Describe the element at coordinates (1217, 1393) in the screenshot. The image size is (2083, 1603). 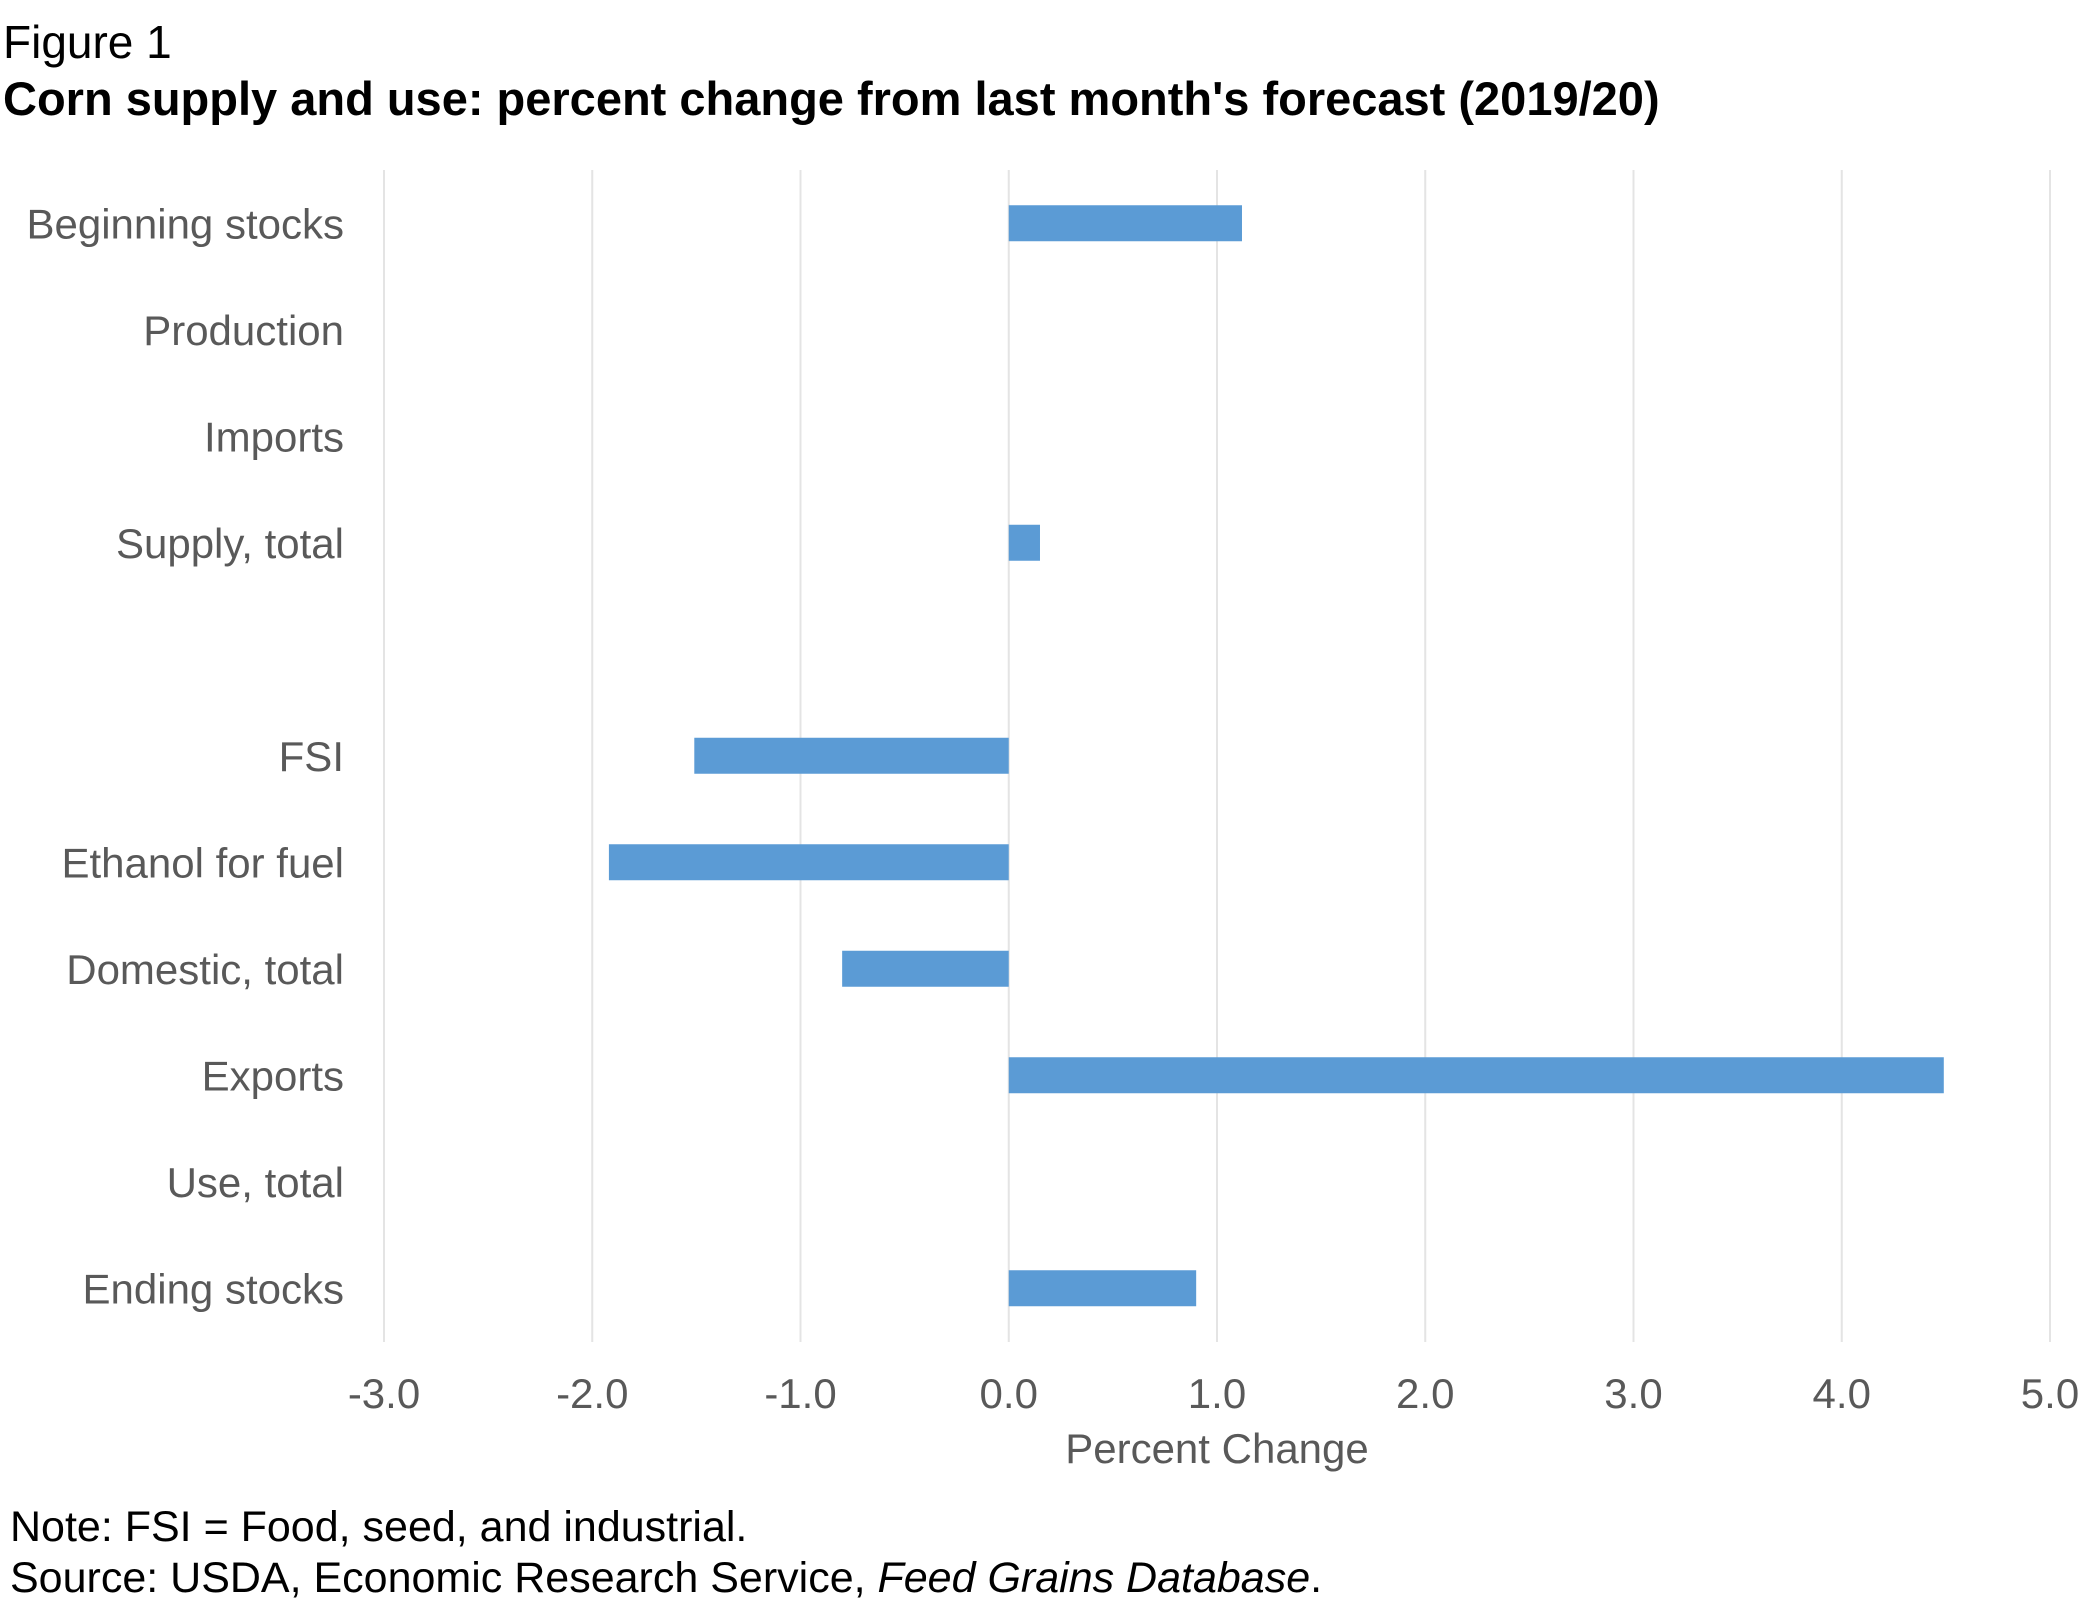
I see `x-tick-label: 1.0` at that location.